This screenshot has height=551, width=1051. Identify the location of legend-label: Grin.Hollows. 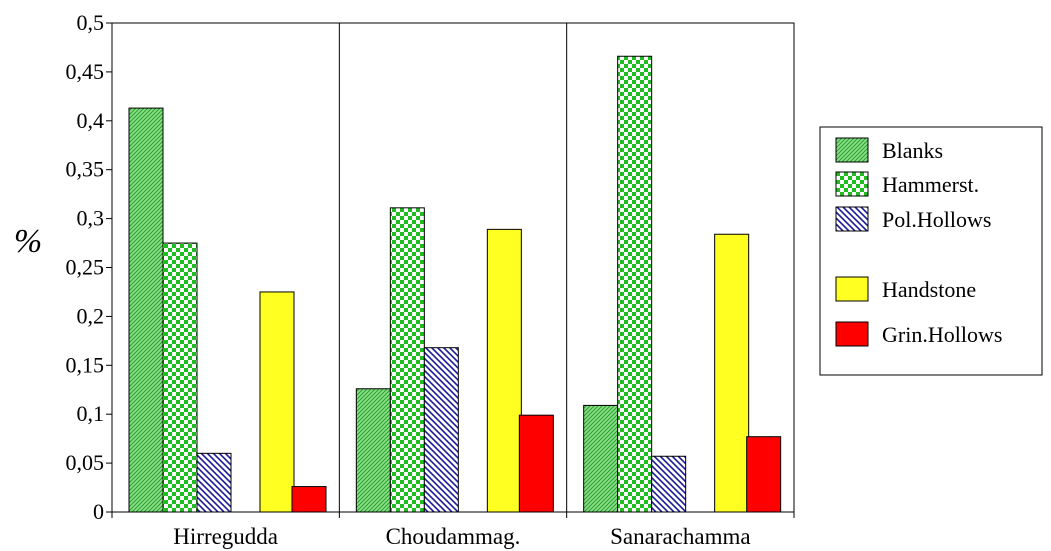
(942, 334).